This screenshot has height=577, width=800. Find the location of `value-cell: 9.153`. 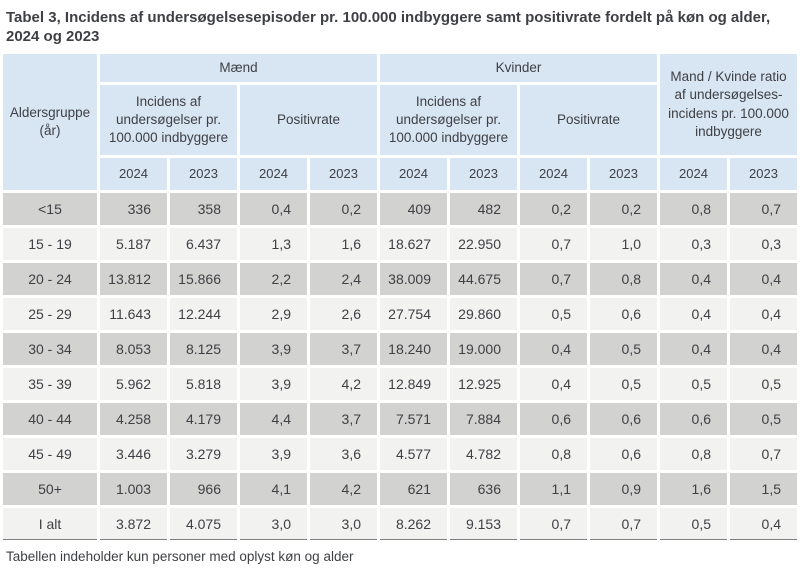

value-cell: 9.153 is located at coordinates (483, 524).